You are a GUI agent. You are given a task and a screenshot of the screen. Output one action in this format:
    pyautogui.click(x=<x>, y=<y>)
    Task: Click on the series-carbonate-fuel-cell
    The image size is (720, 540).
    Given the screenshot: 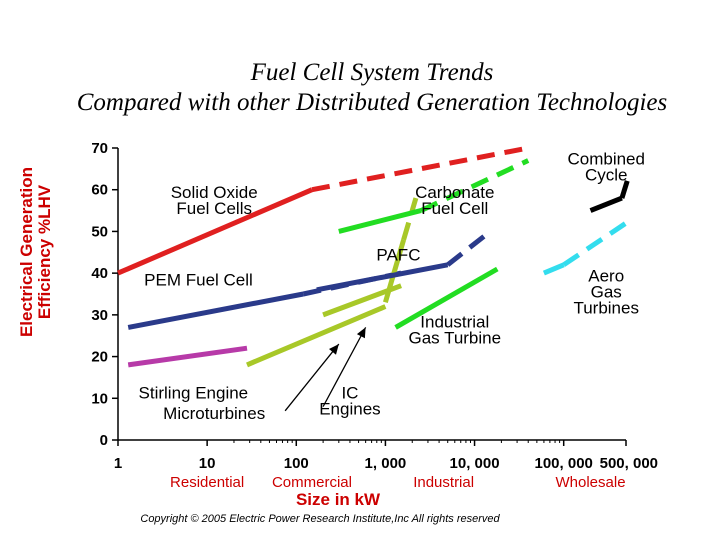 What is the action you would take?
    pyautogui.click(x=434, y=196)
    